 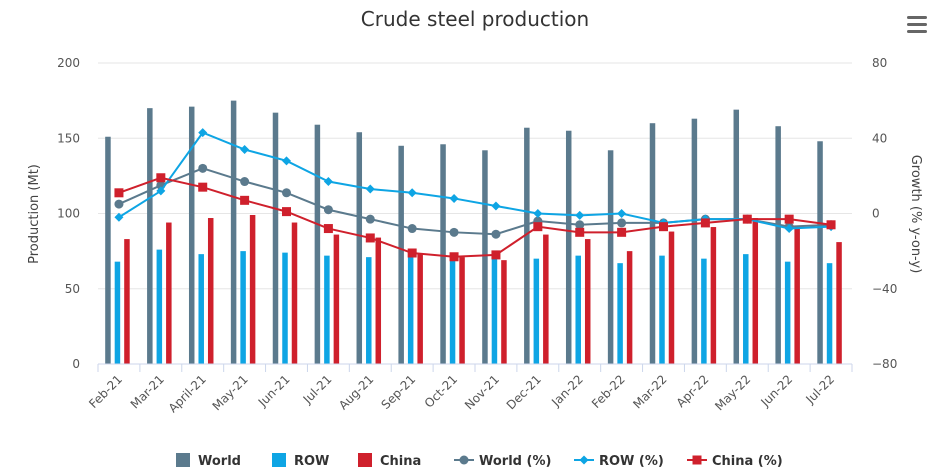 I want to click on legend: World ROW China World (%) ROW (%) China (%), so click(x=479, y=461).